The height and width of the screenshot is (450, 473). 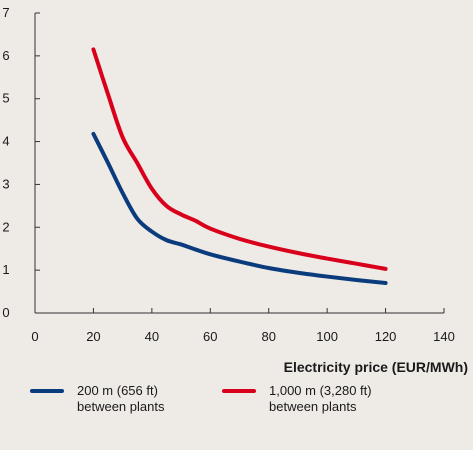 What do you see at coordinates (5, 98) in the screenshot?
I see `y-tick-label: 5` at bounding box center [5, 98].